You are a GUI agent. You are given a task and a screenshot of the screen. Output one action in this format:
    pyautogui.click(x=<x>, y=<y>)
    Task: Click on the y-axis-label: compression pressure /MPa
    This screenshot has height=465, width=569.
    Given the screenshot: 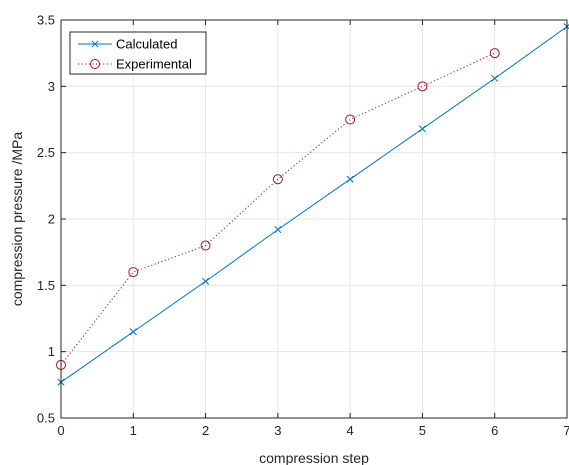 What is the action you would take?
    pyautogui.click(x=17, y=219)
    